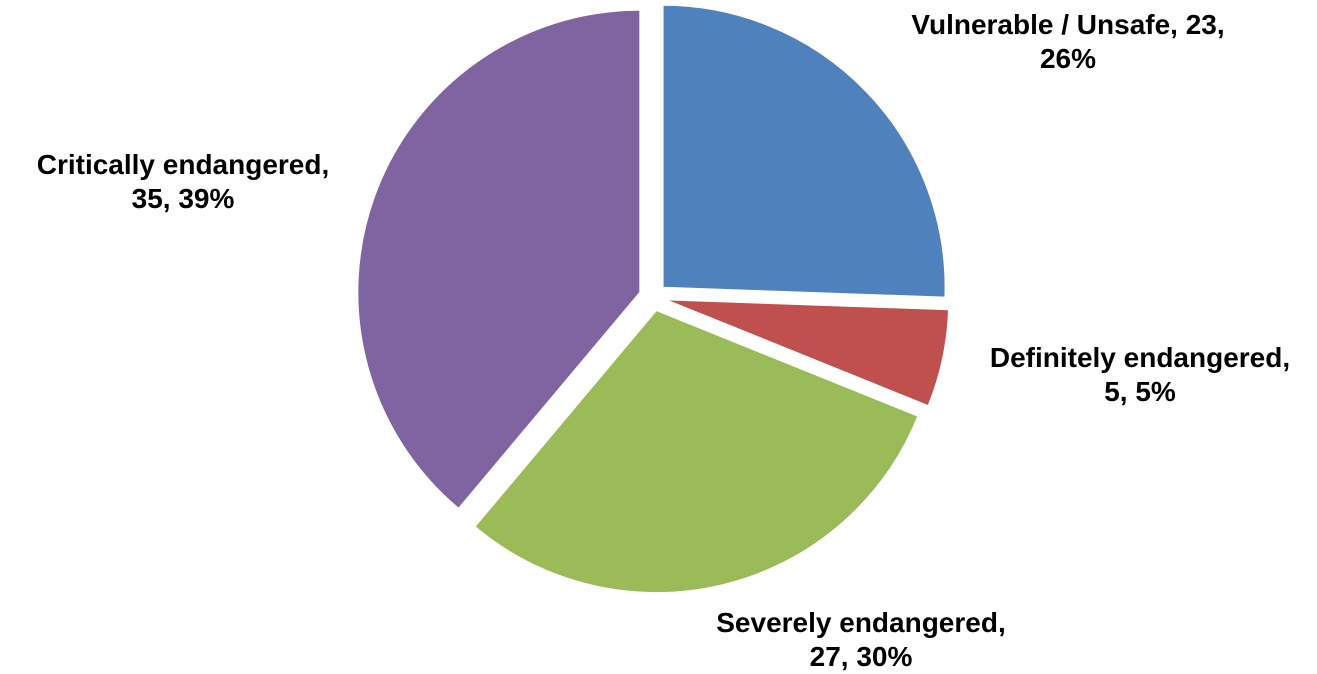  What do you see at coordinates (183, 181) in the screenshot?
I see `slice-label-critically-endangered: Critically endangered, 35, 39%` at bounding box center [183, 181].